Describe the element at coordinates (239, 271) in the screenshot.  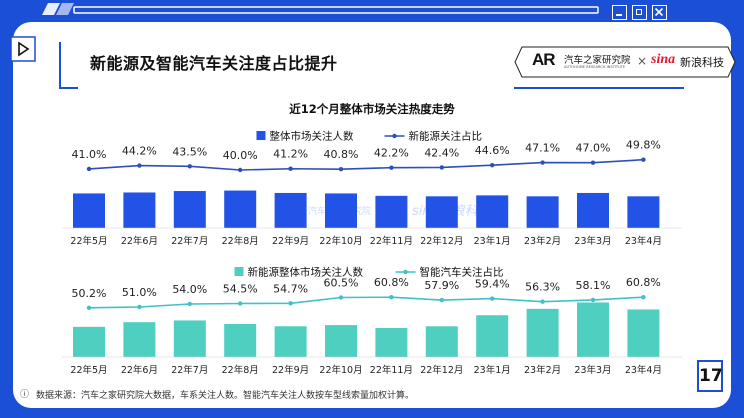
I see `legend-swatch-bar` at that location.